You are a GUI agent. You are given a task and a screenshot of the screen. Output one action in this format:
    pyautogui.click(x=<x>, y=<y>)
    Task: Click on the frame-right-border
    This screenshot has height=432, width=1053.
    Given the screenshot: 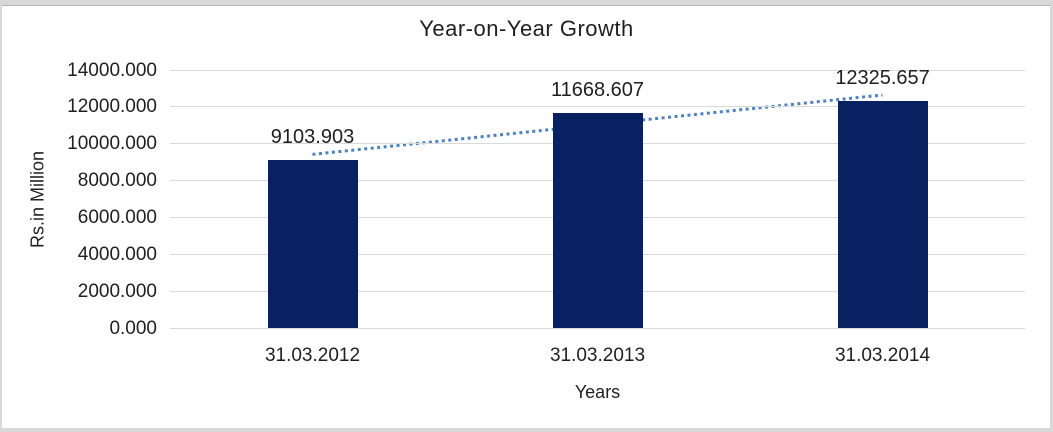 What is the action you would take?
    pyautogui.click(x=1051, y=216)
    